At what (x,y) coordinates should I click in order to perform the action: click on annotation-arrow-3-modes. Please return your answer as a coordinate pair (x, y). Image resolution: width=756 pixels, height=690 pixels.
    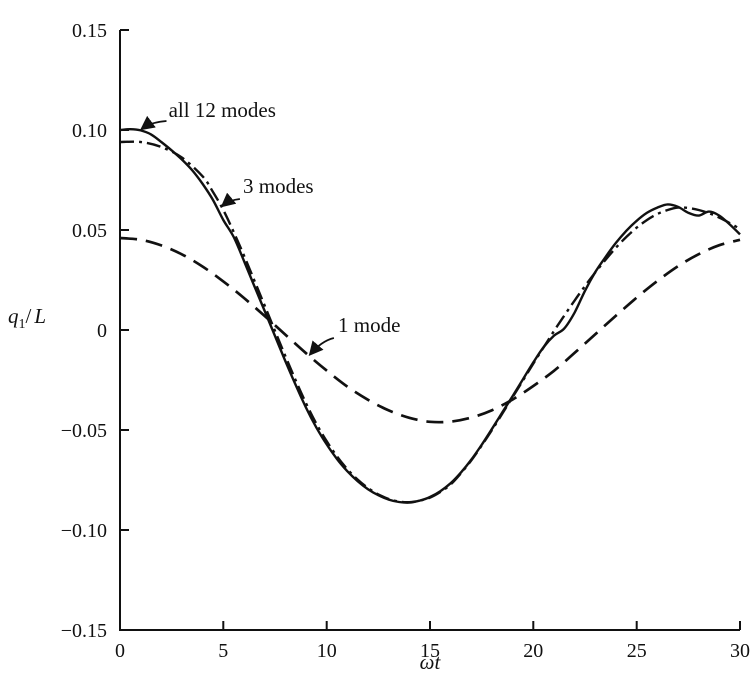
    Looking at the image, I should click on (230, 200).